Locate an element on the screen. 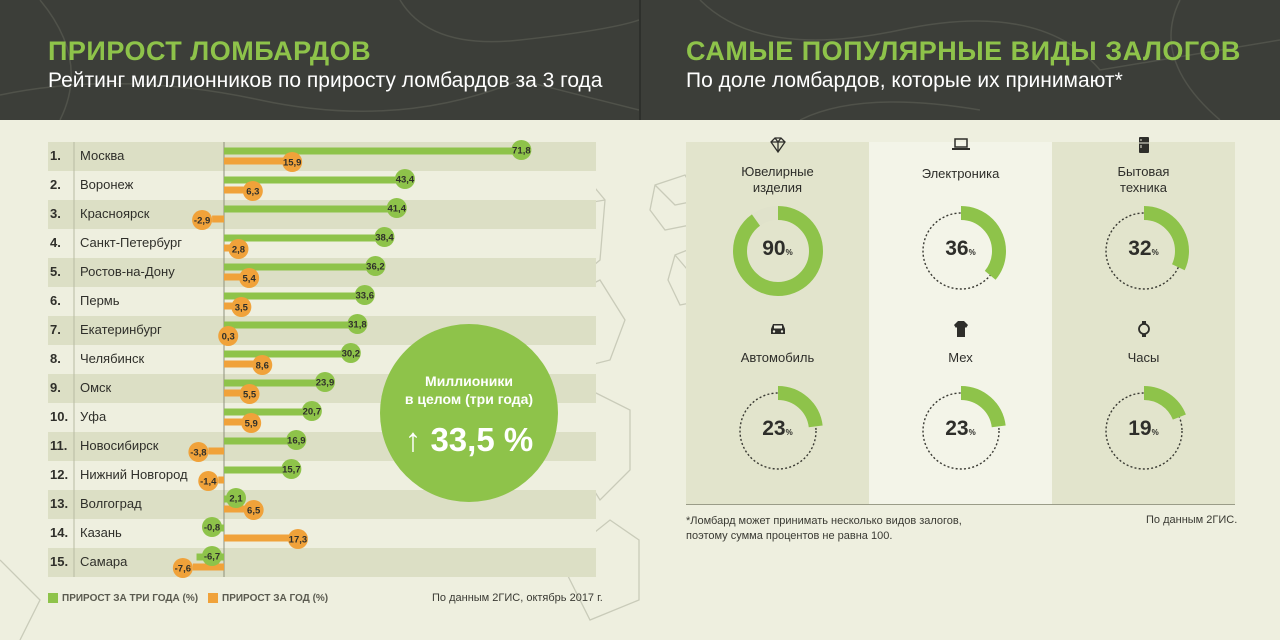 This screenshot has width=1280, height=640. rank-label: 11. is located at coordinates (58, 445).